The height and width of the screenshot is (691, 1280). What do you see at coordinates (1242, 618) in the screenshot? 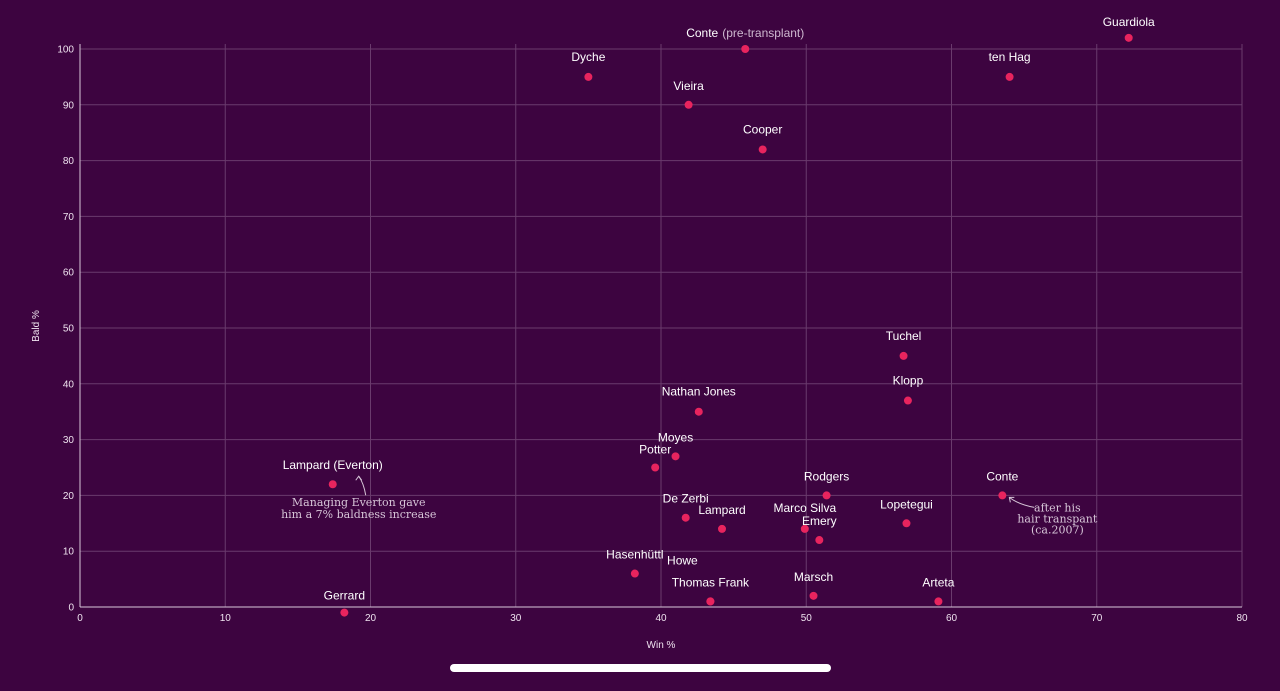
I see `x-tick-label: 80` at bounding box center [1242, 618].